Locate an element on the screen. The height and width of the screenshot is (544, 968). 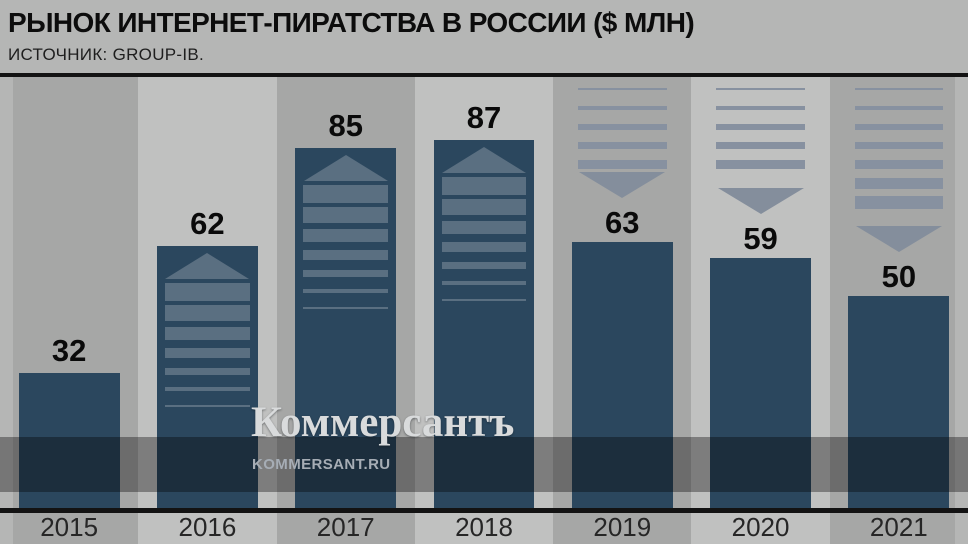
chart-column-2018: 87 2018 is located at coordinates (484, 310).